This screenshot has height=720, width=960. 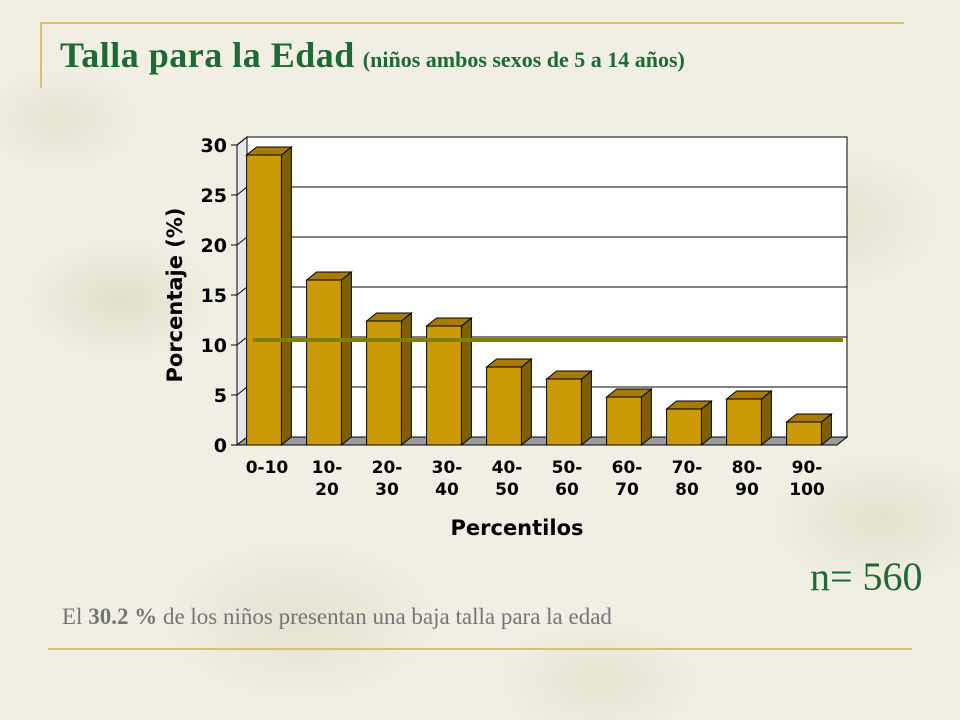 What do you see at coordinates (687, 468) in the screenshot?
I see `x-tick-label: 70-` at bounding box center [687, 468].